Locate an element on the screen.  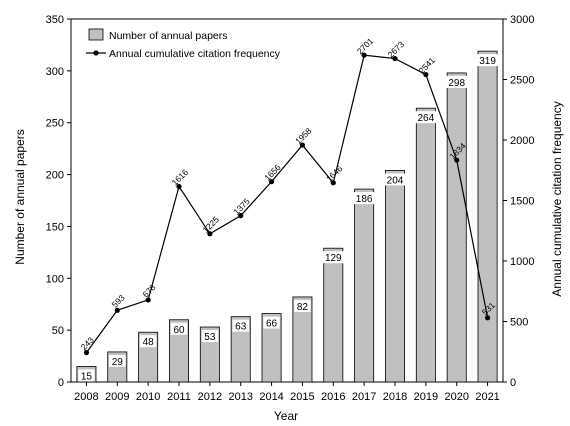
y-axis-label: Number of annual papers is located at coordinates (20, 196).